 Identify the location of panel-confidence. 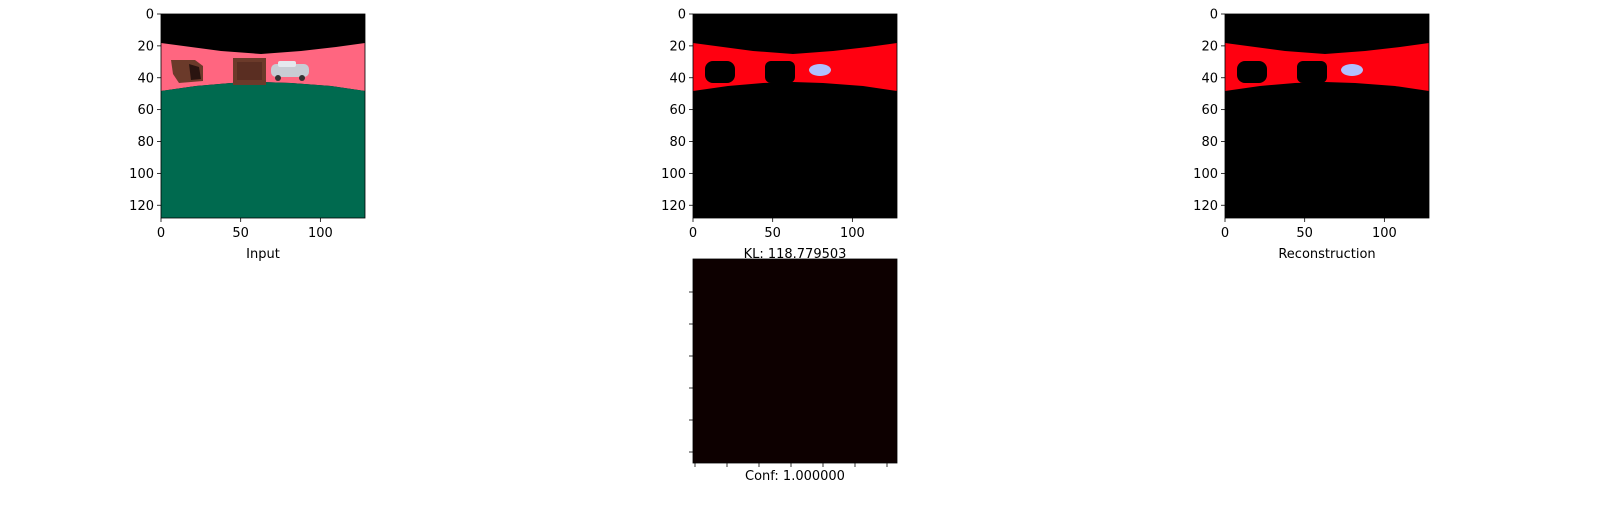
(793, 362).